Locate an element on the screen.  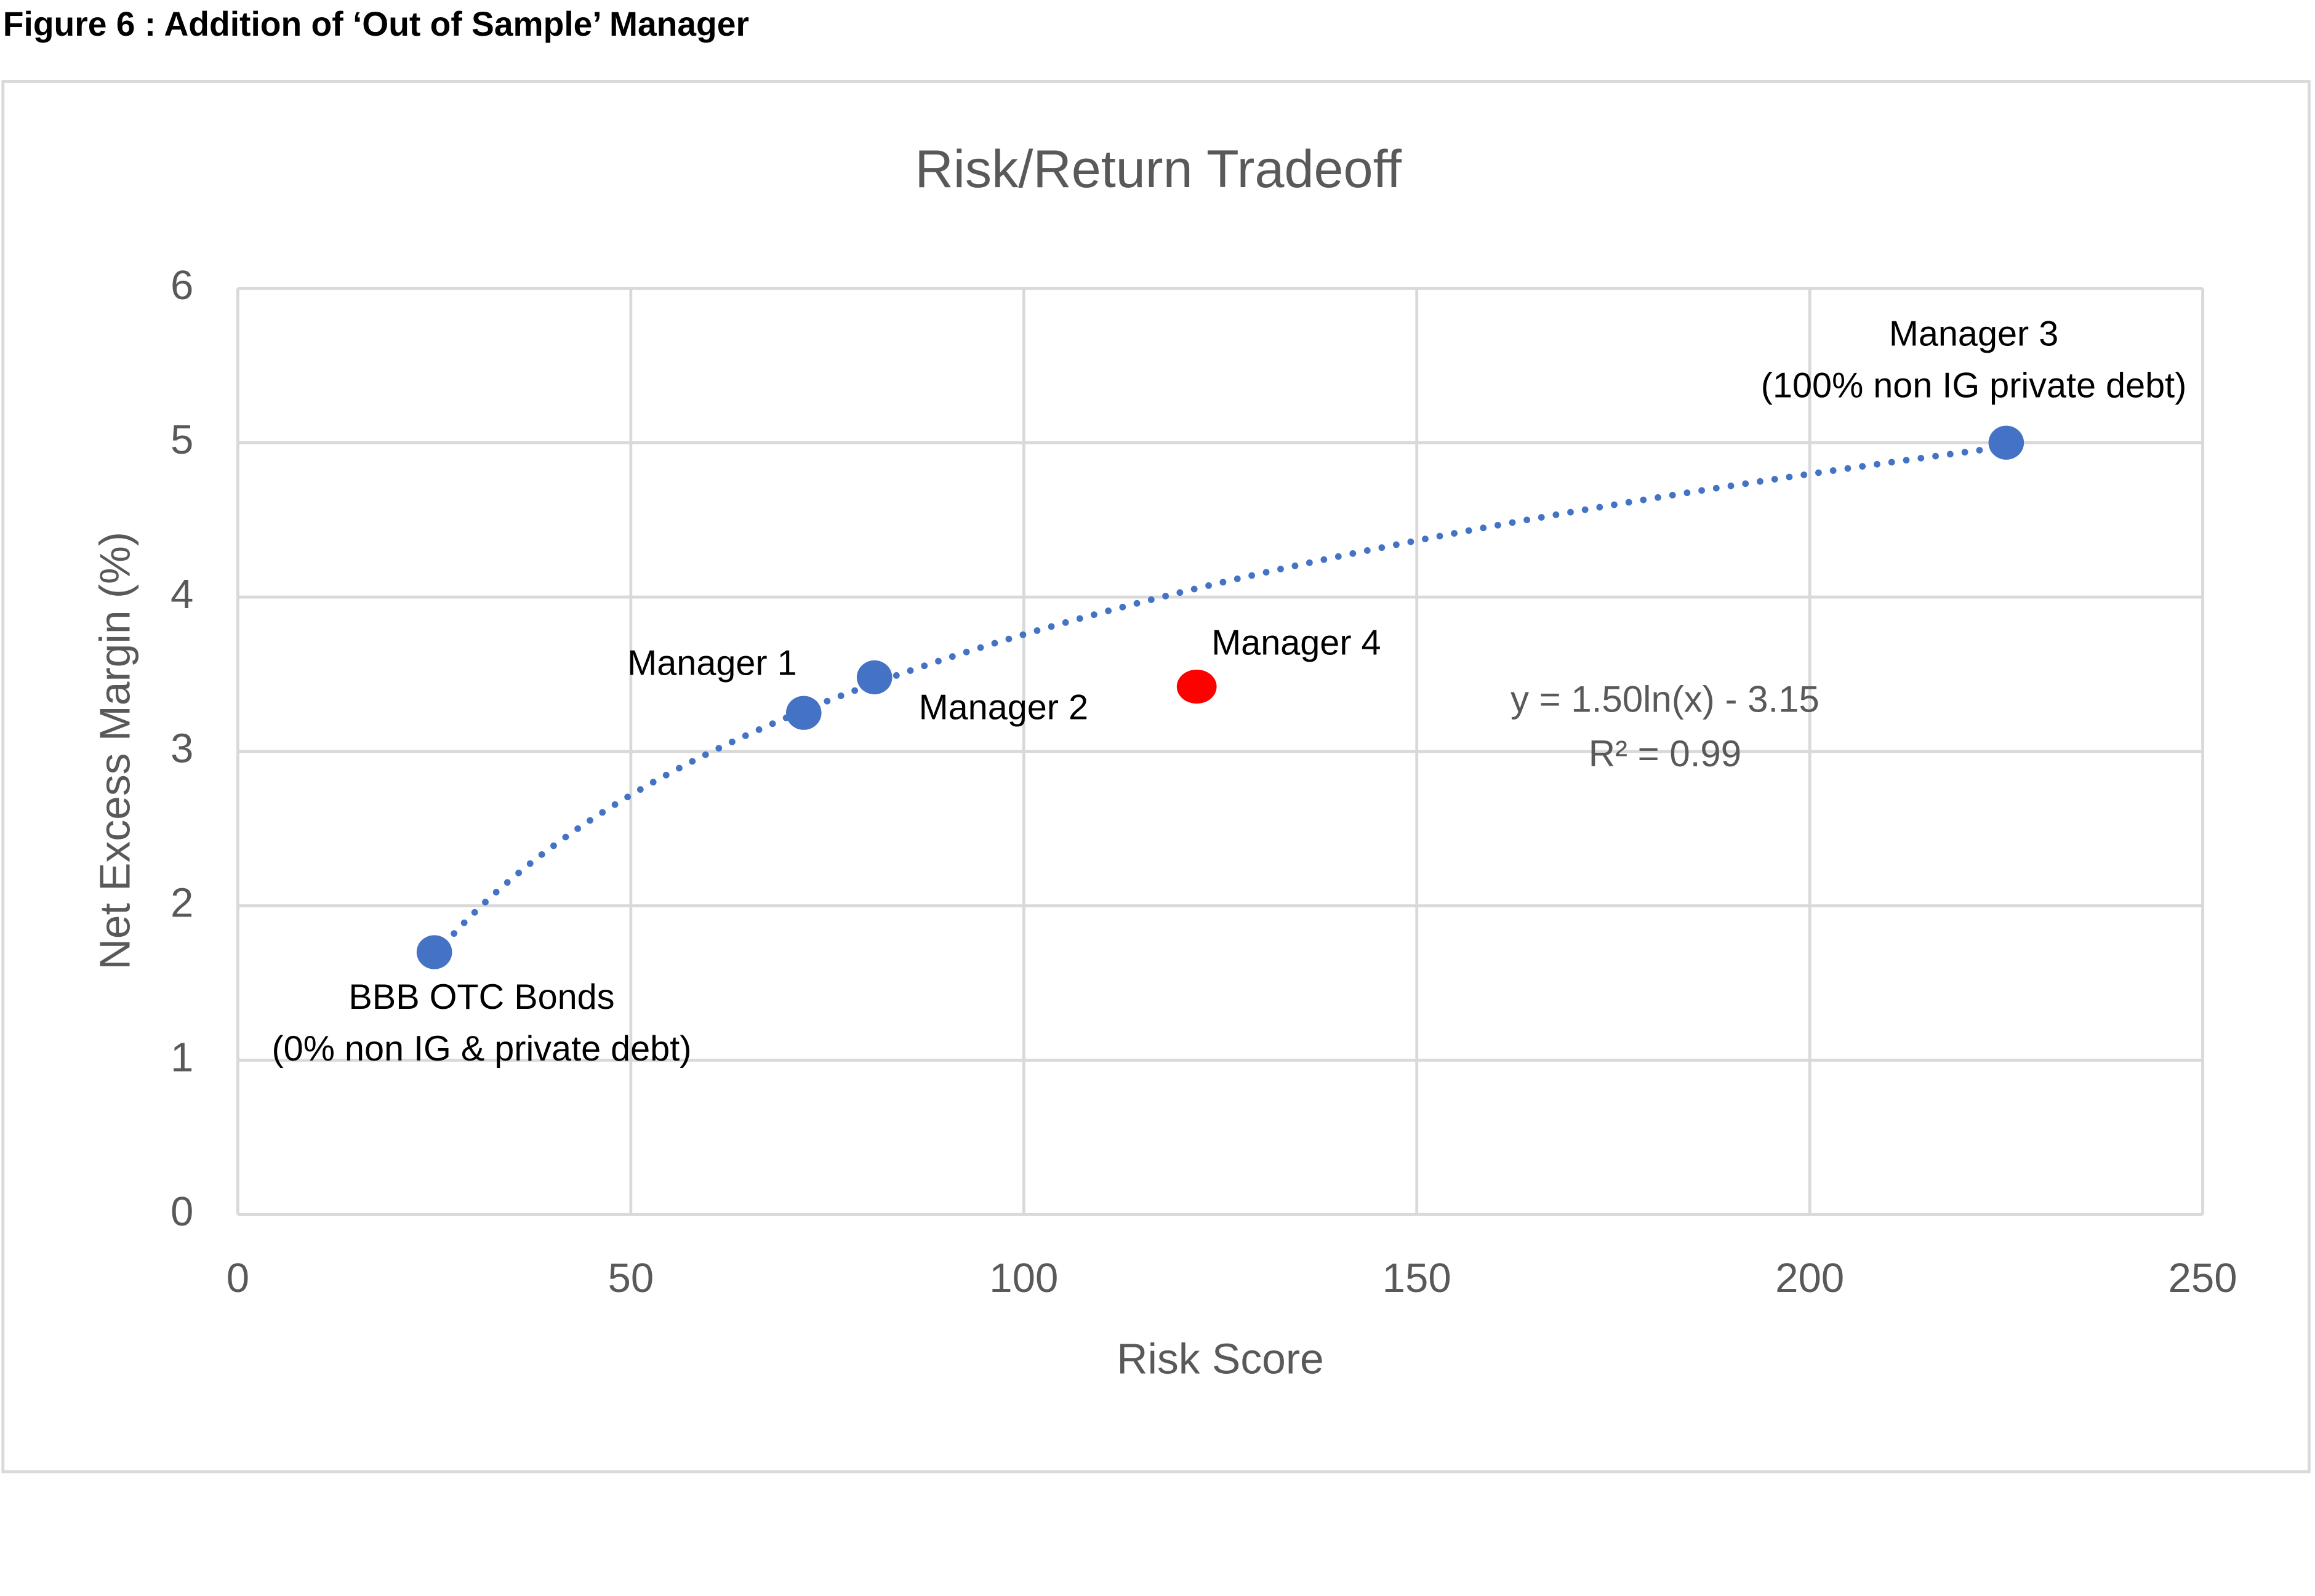
trendline-r2: R² = 0.99 is located at coordinates (1665, 753).